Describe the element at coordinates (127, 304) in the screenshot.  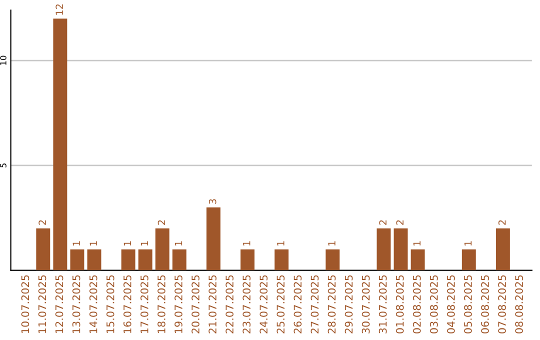
I see `x-tick-label: 16.07.2025` at that location.